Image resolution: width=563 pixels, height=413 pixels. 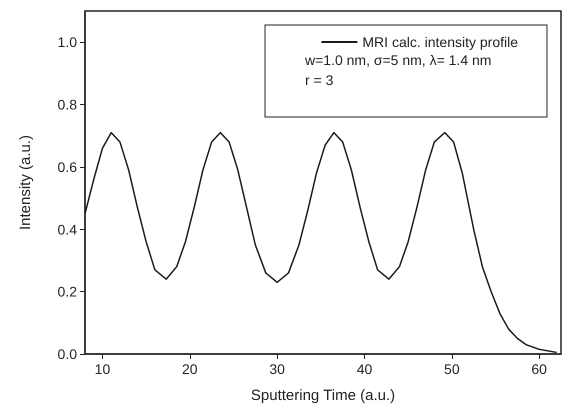 What do you see at coordinates (323, 395) in the screenshot?
I see `x-axis-title: Sputtering Time (a.u.)` at bounding box center [323, 395].